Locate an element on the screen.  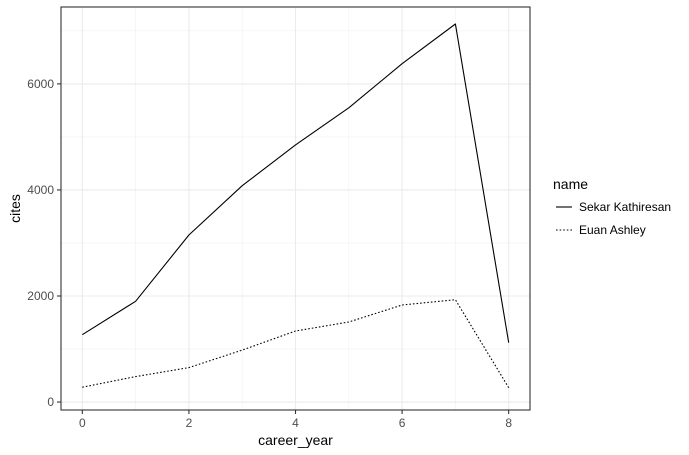
y-tick-label: 6000 is located at coordinates (40, 84).